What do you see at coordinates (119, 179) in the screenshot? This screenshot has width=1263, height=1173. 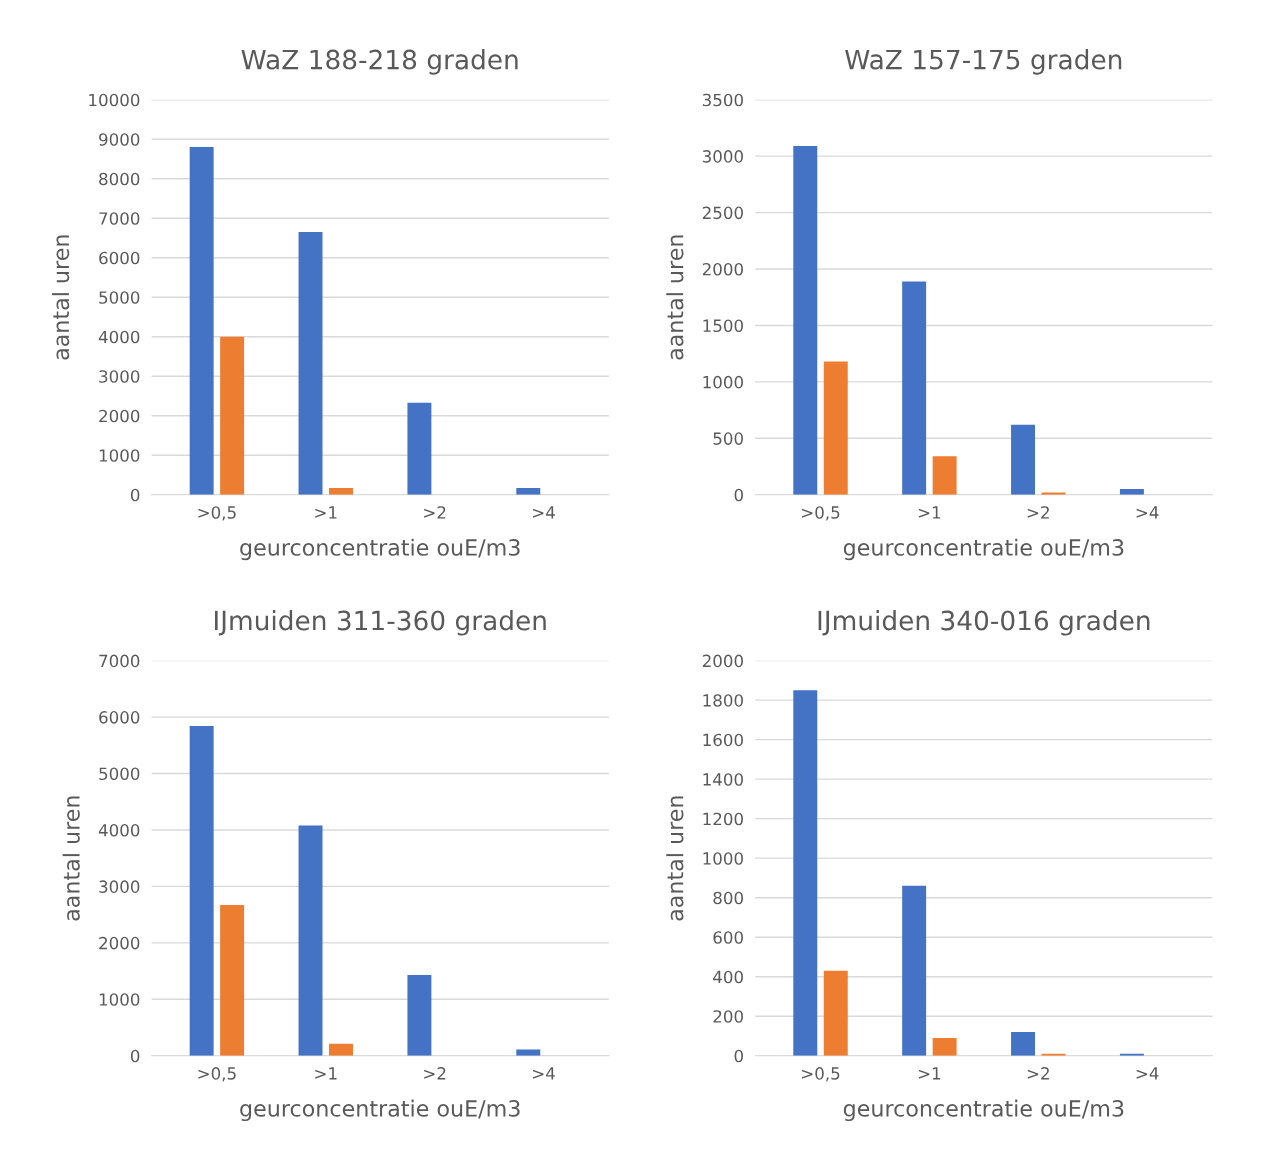 I see `y-tick-label: 8000` at bounding box center [119, 179].